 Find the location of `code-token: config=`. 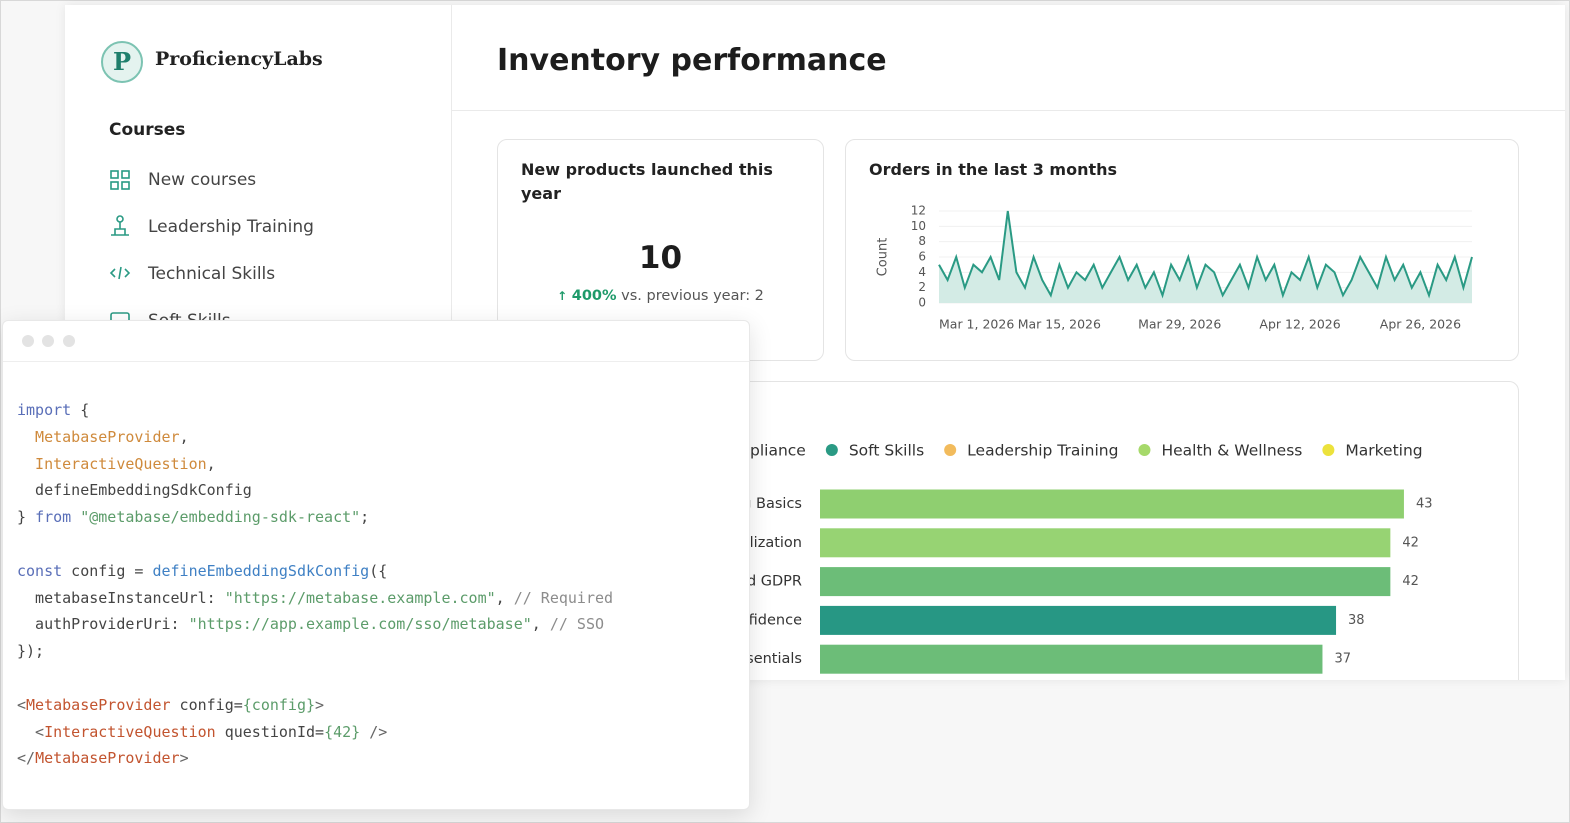

code-token: config= is located at coordinates (206, 704).